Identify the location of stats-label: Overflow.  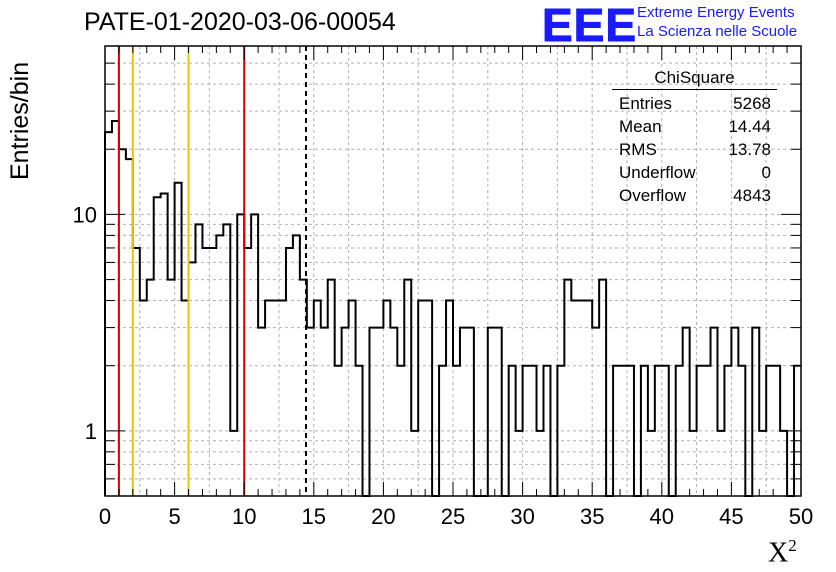
(653, 195).